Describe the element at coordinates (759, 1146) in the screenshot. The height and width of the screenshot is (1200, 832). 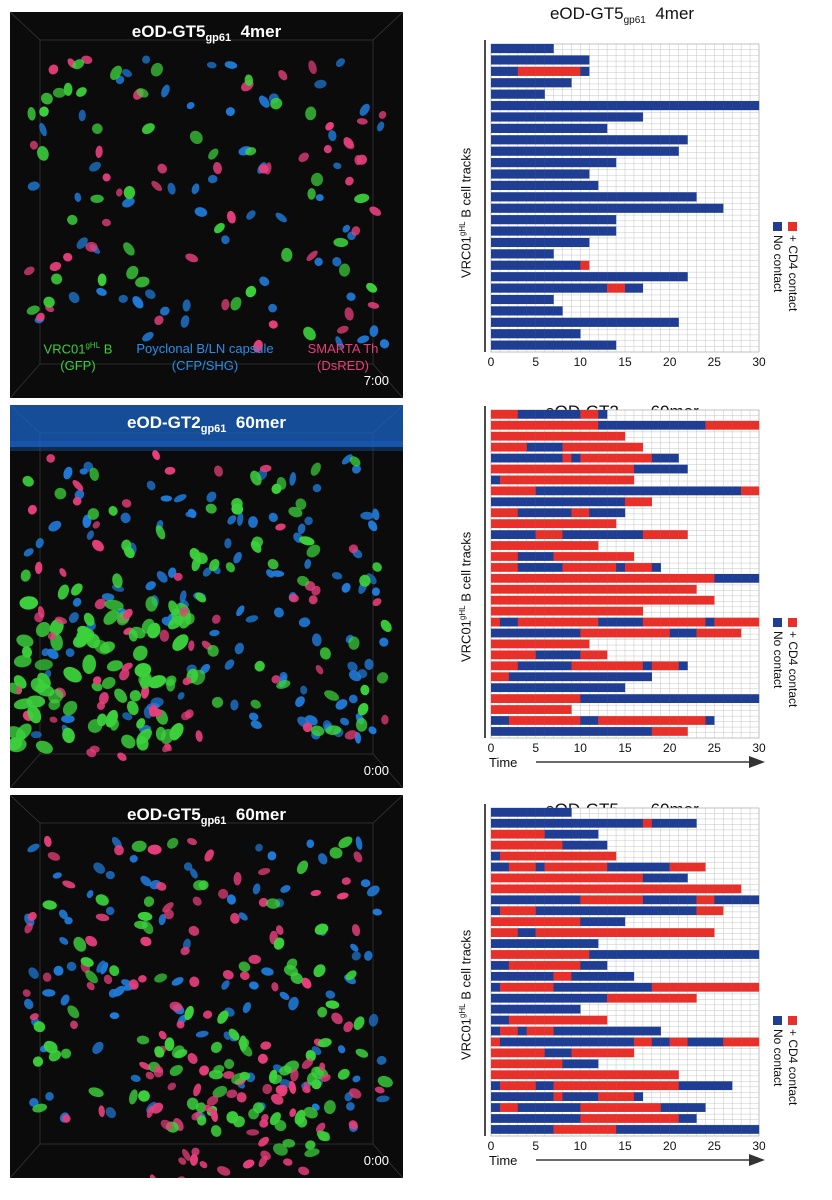
I see `x-tick-label: 30` at that location.